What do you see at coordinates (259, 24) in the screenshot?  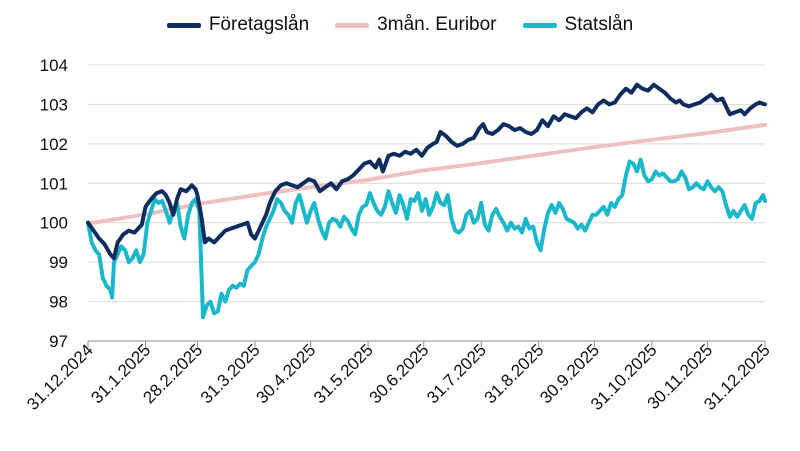 I see `legend-label: Företagslån` at bounding box center [259, 24].